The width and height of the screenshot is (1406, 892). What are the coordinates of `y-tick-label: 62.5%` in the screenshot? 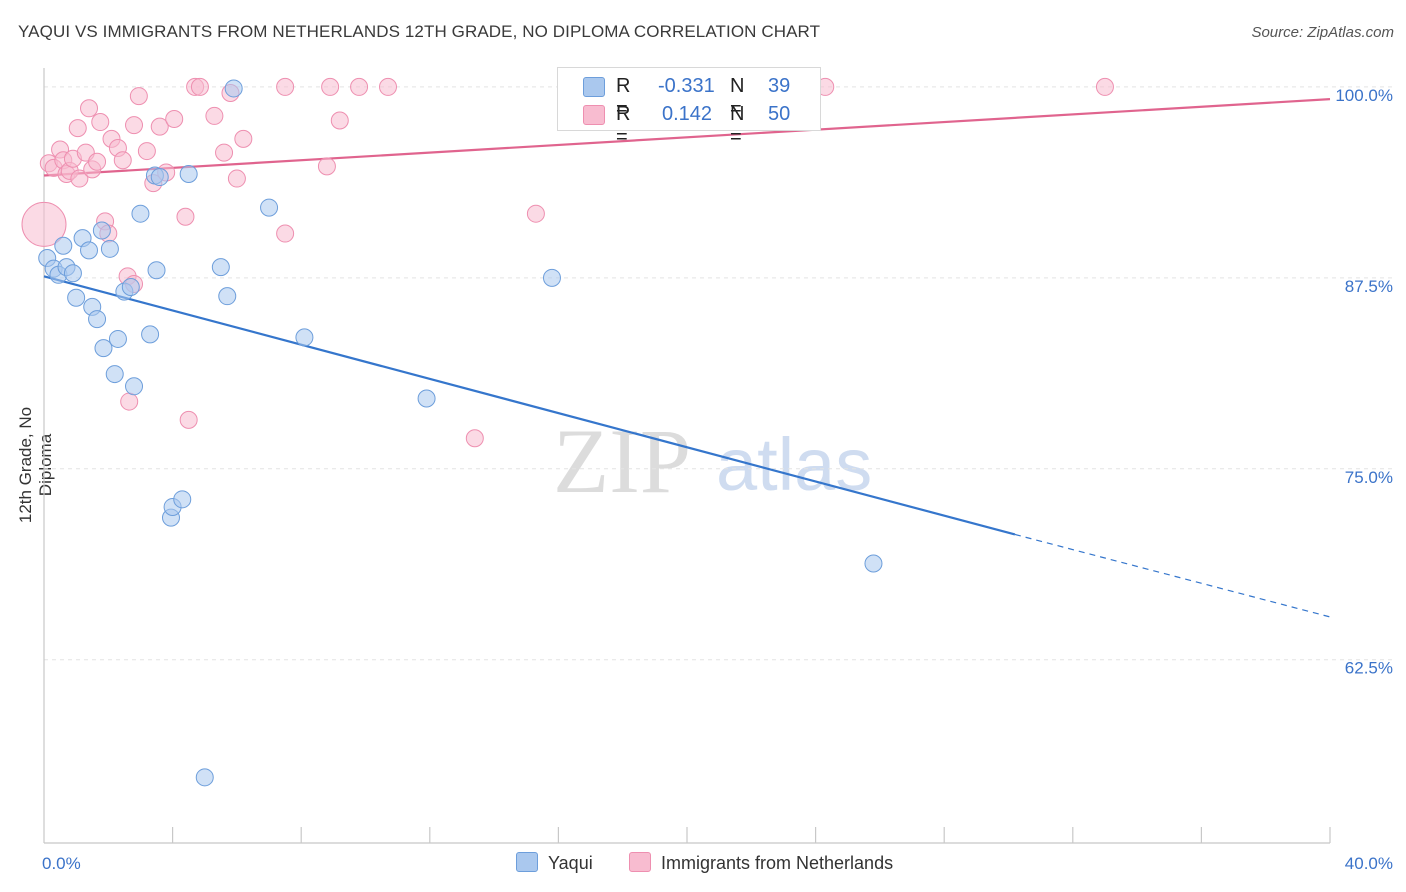 It's located at (1369, 668).